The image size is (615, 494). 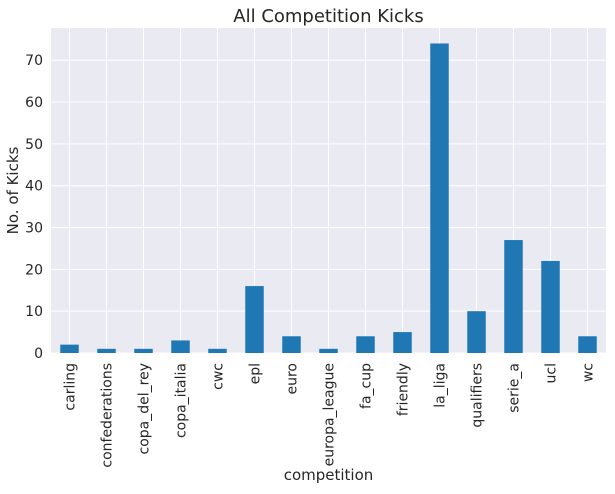 I want to click on x-tick-label: europa_league, so click(x=330, y=414).